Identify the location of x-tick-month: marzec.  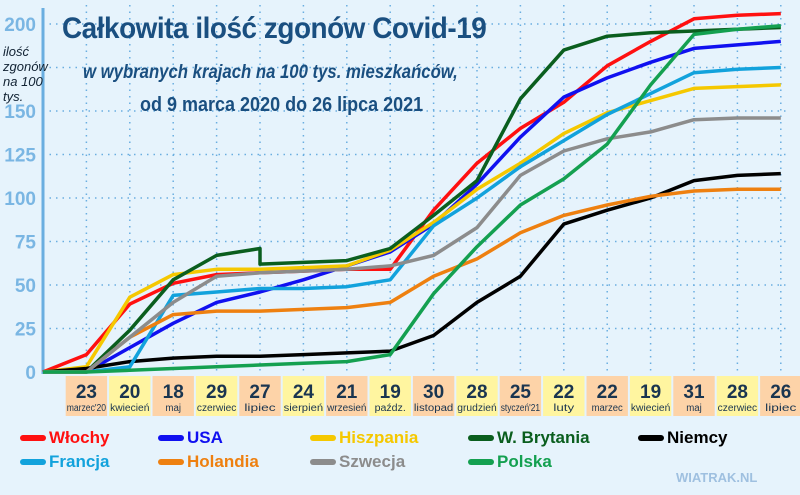
(607, 408).